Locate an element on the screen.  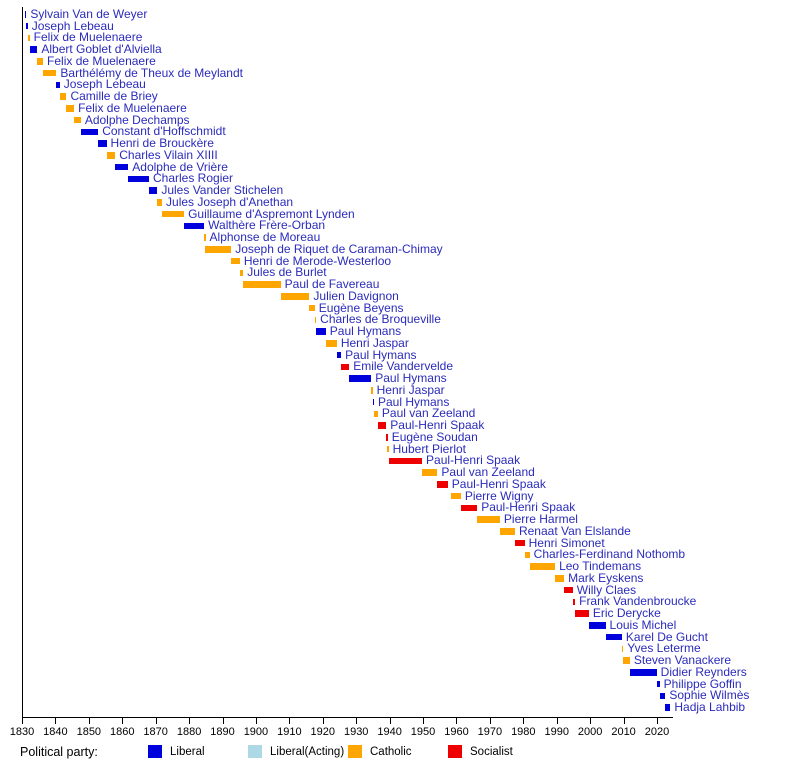
minister-name-label: Joseph Lebeau is located at coordinates (72, 25).